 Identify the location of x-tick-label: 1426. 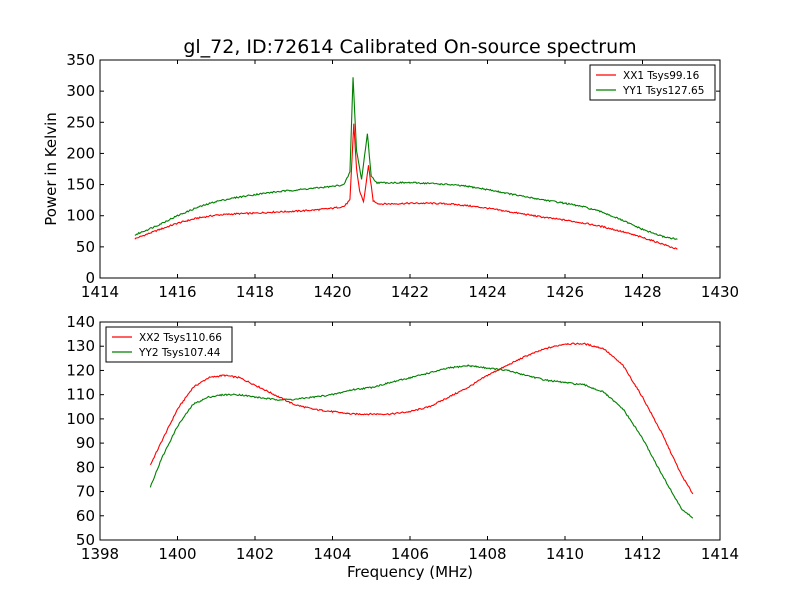
(565, 292).